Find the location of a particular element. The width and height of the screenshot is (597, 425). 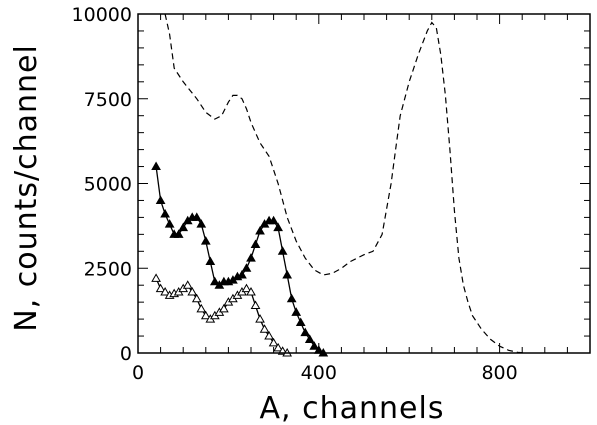

x-tick-label: 0 is located at coordinates (138, 373).